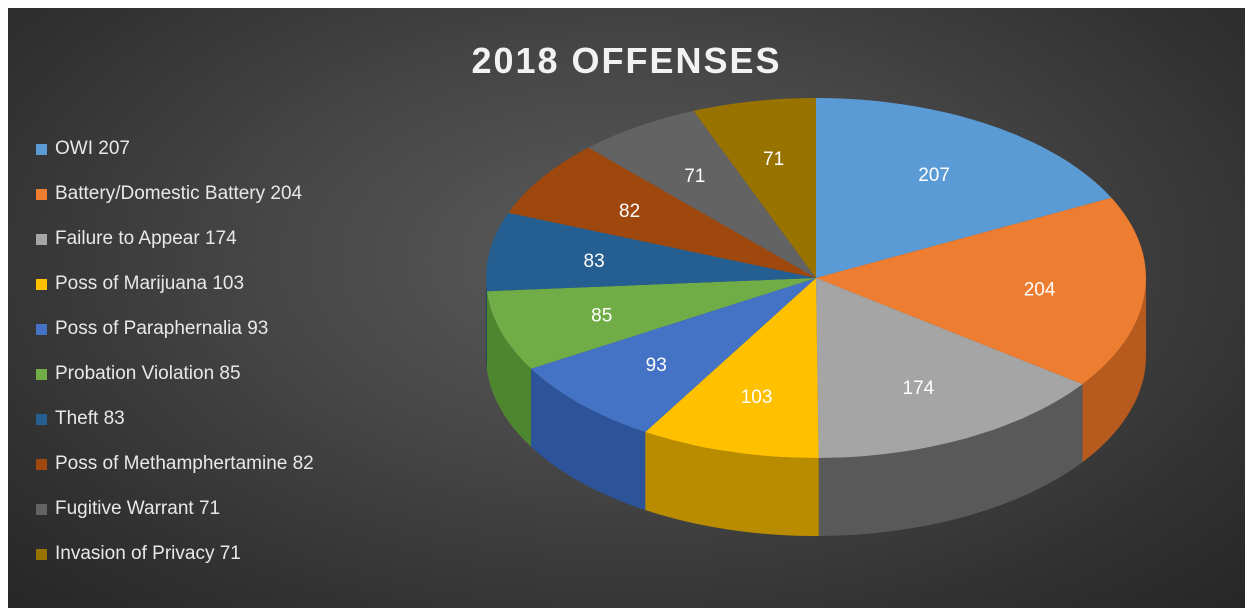  Describe the element at coordinates (150, 283) in the screenshot. I see `legend-label: Poss of Marijuana 103` at that location.